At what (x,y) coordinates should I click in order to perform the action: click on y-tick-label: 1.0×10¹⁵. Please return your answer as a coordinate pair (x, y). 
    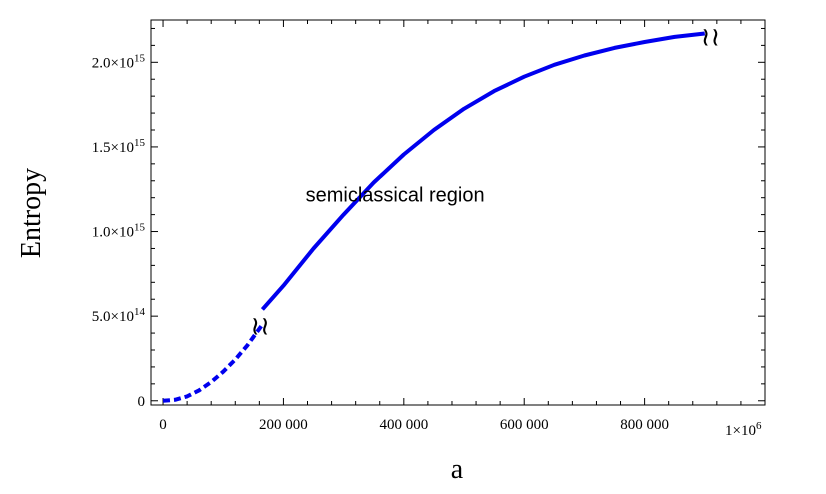
    Looking at the image, I should click on (119, 231).